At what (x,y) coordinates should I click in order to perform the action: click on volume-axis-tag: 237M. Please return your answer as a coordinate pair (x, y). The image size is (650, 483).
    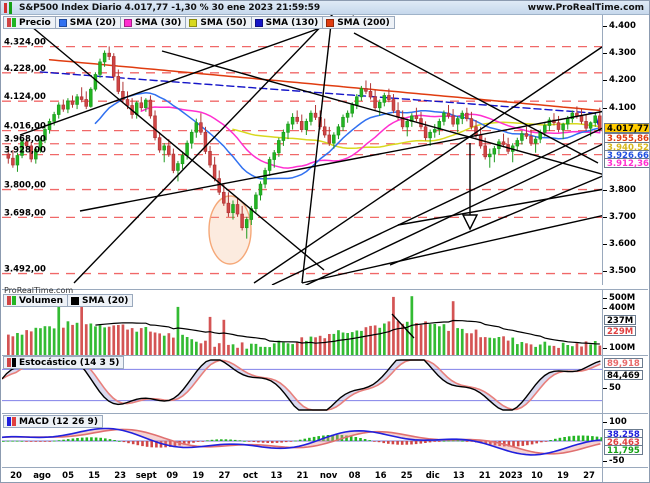
    Looking at the image, I should click on (620, 320).